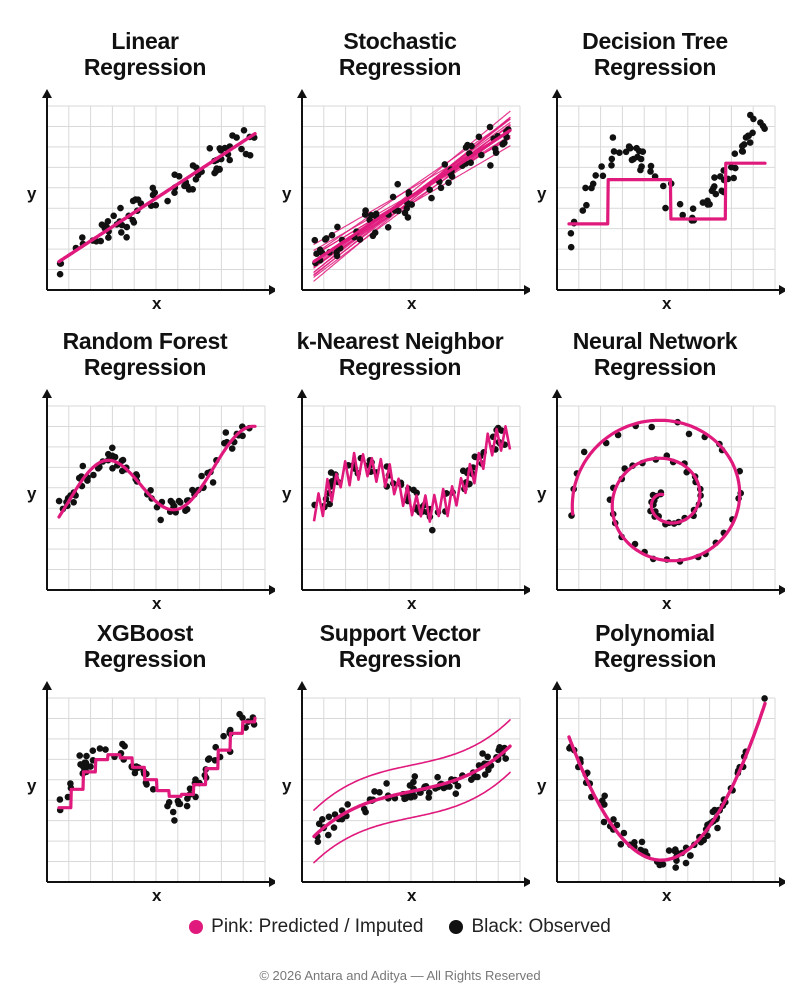  I want to click on panel-title: Random Forest Regression, so click(145, 354).